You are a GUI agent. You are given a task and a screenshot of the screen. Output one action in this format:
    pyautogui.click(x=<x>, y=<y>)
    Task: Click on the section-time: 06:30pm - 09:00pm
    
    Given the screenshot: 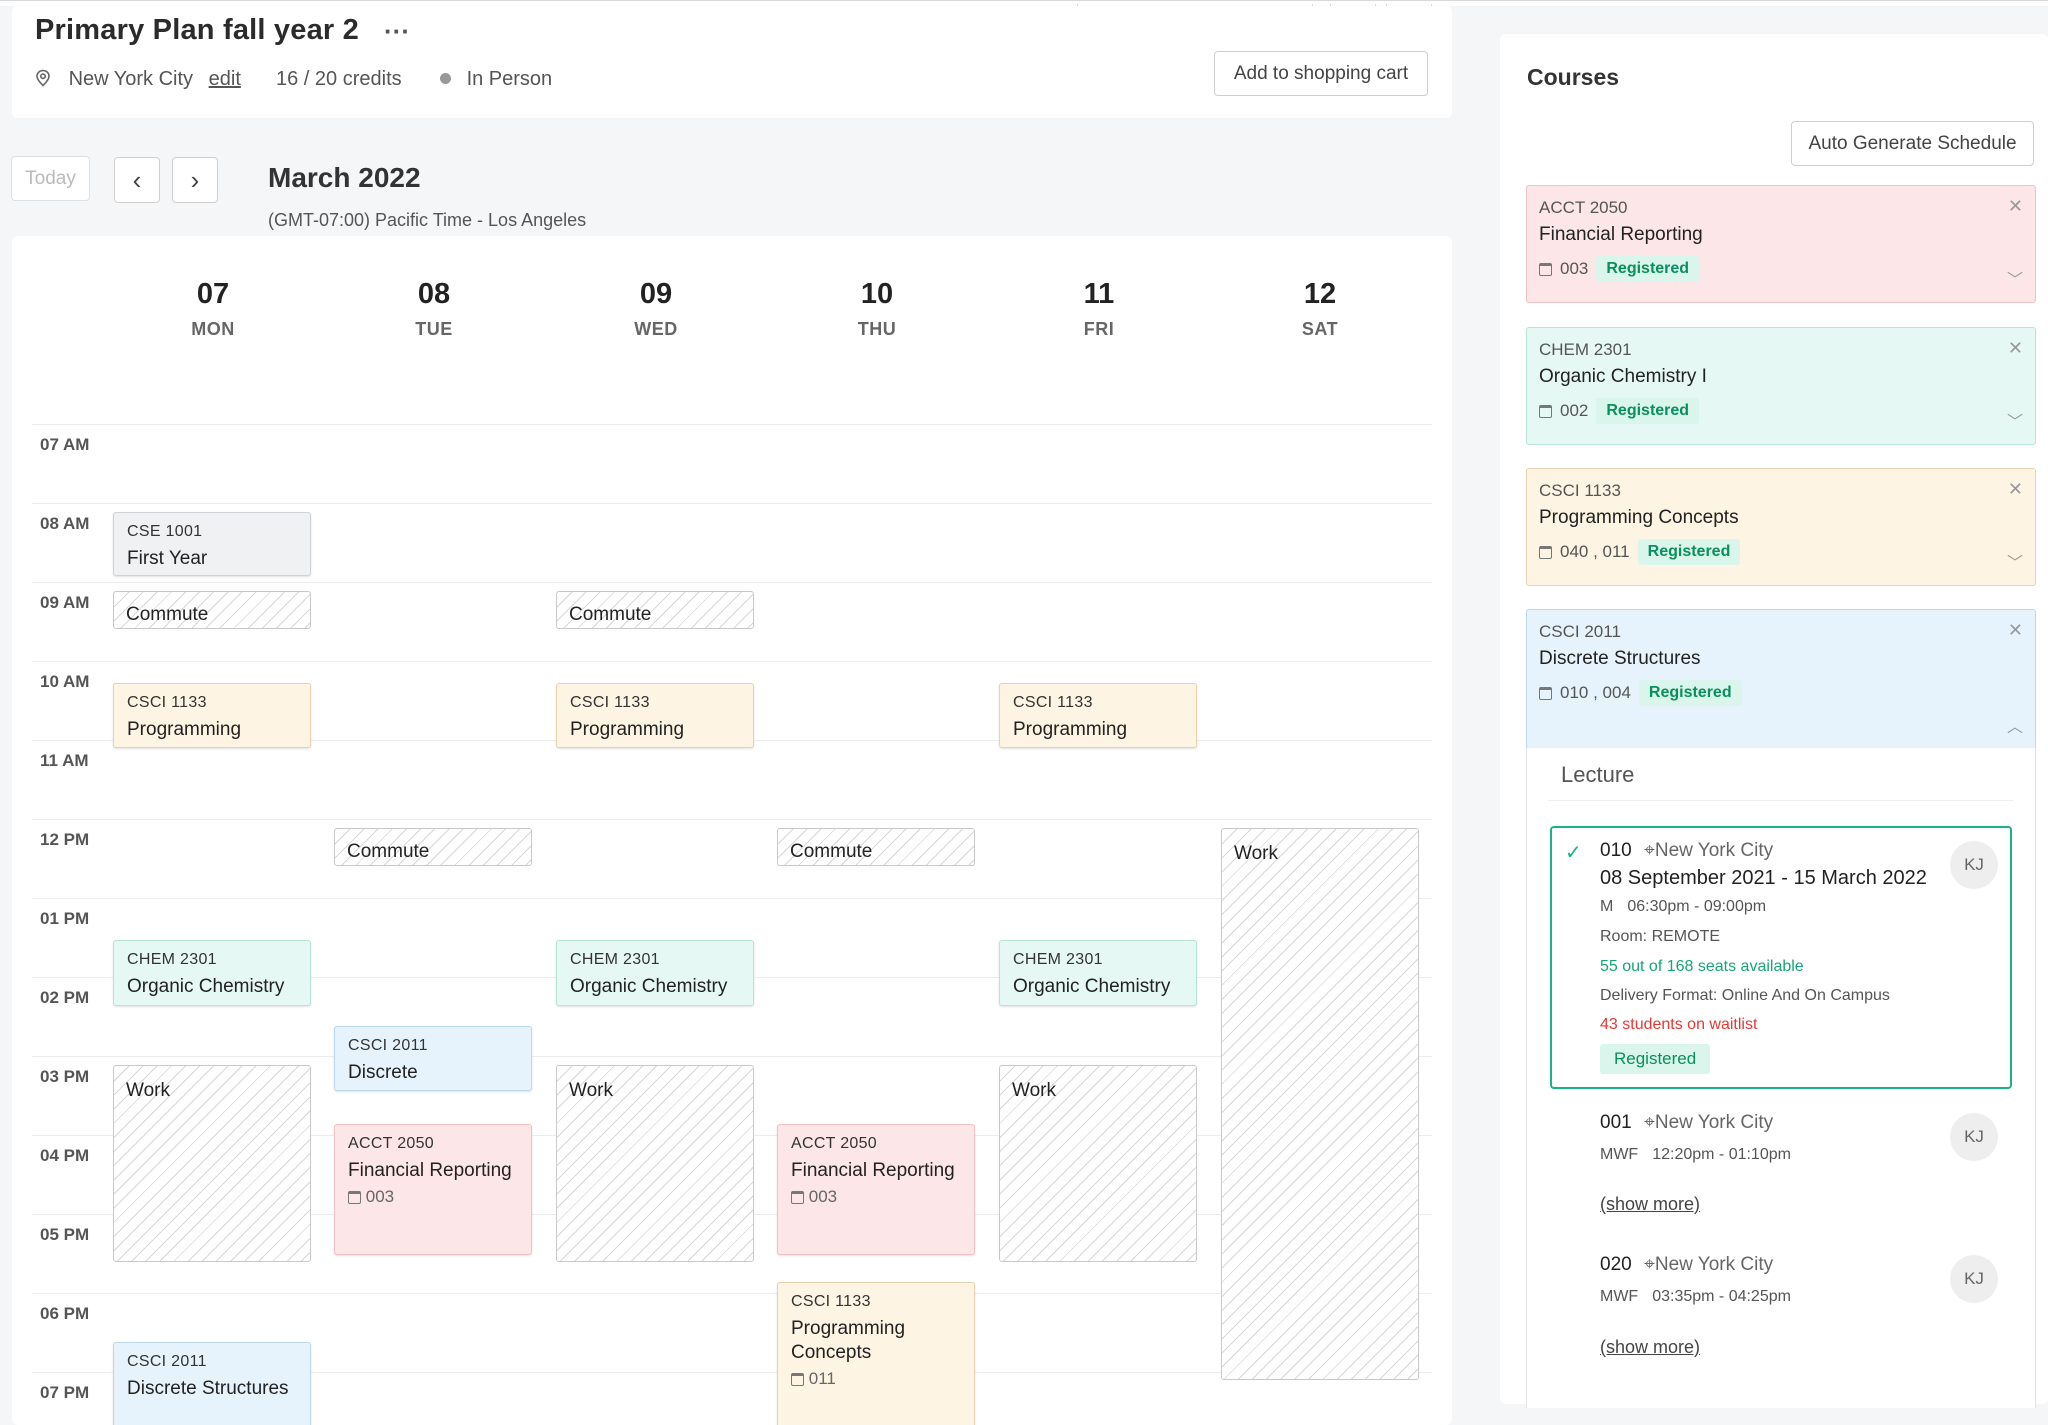 What is the action you would take?
    pyautogui.click(x=1697, y=906)
    